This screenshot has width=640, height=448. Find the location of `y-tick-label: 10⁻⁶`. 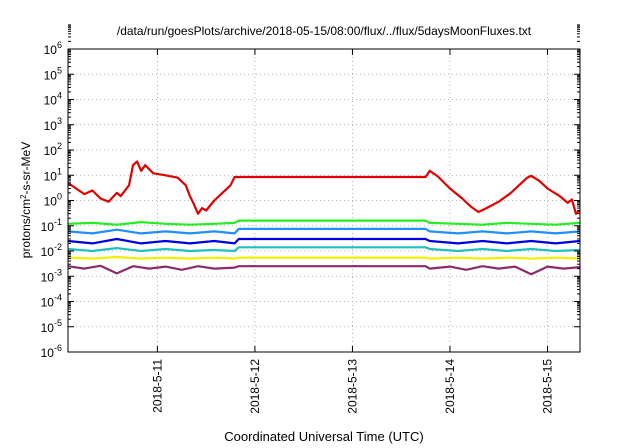

y-tick-label: 10⁻⁶ is located at coordinates (51, 351).